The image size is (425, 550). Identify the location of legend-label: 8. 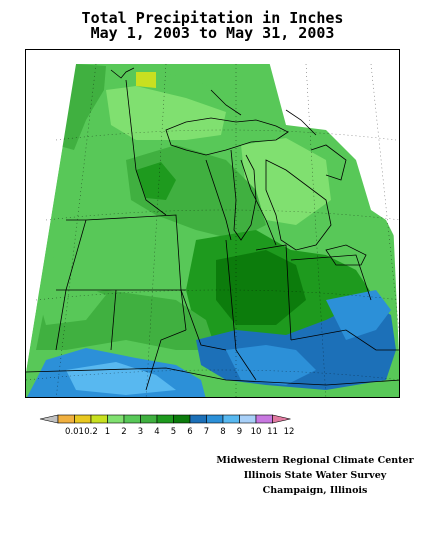
(222, 432).